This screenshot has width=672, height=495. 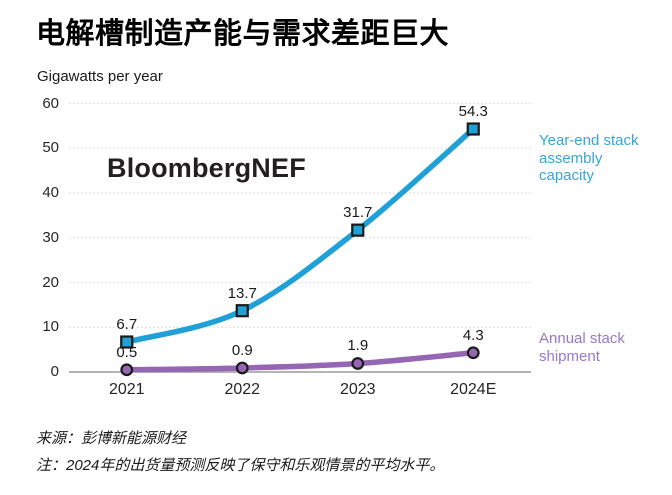 What do you see at coordinates (206, 168) in the screenshot?
I see `bloombergnef-watermark: BloombergNEF` at bounding box center [206, 168].